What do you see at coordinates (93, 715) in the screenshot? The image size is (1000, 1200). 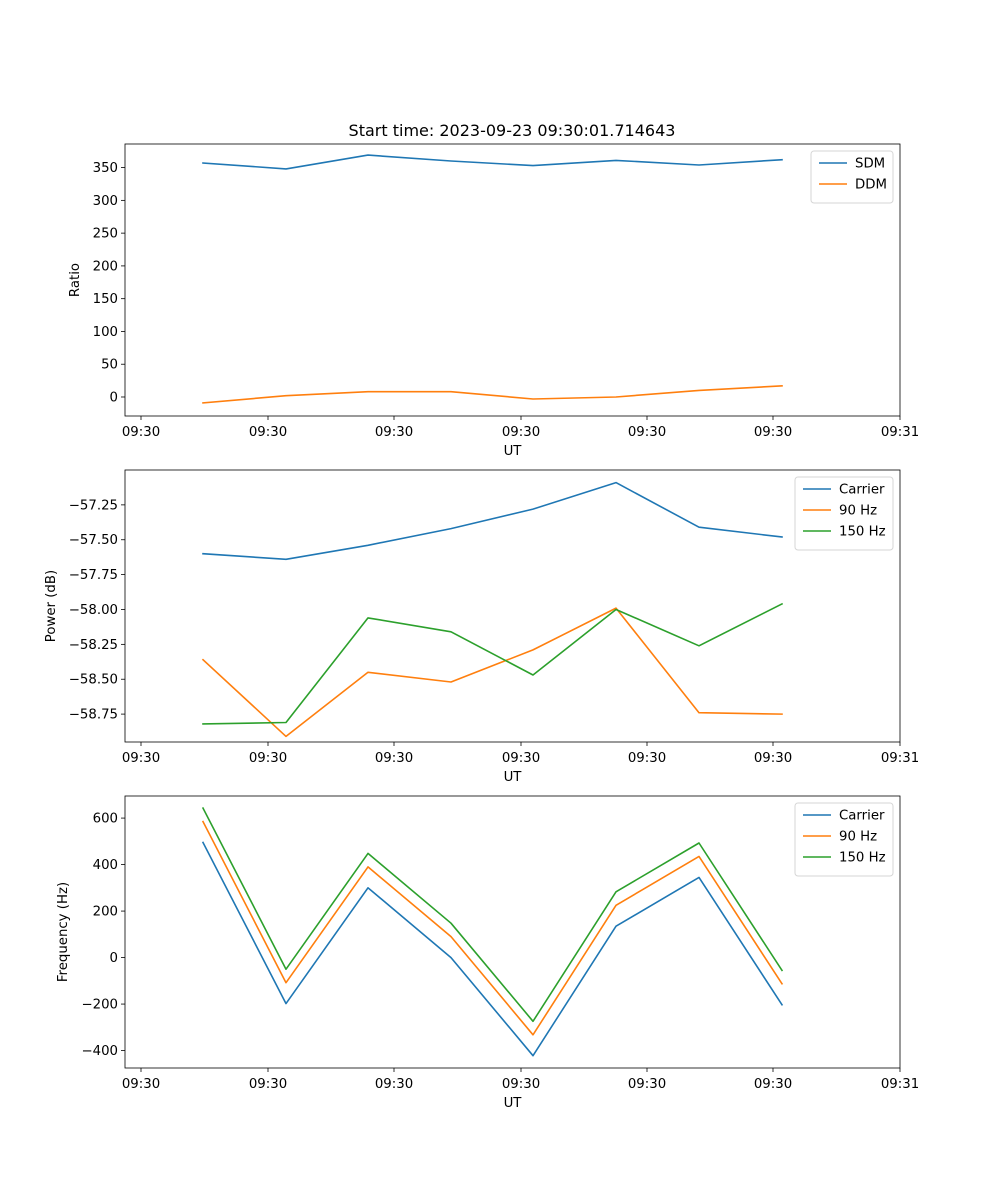 I see `y-tick-label: −58.75` at bounding box center [93, 715].